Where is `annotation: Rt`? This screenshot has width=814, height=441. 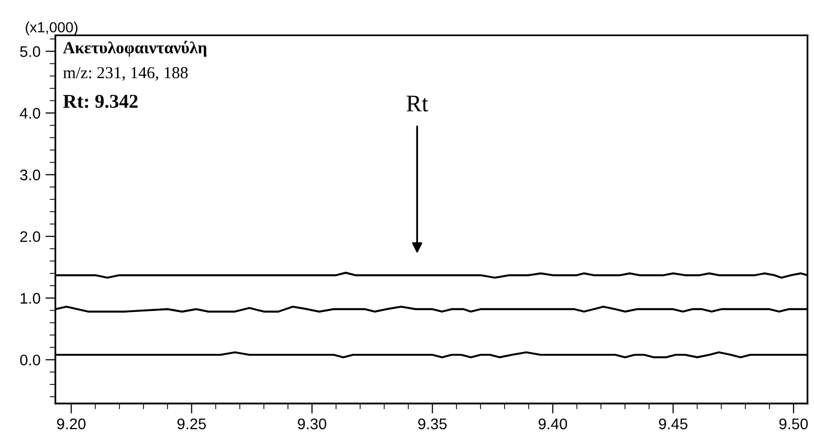 annotation: Rt is located at coordinates (417, 104).